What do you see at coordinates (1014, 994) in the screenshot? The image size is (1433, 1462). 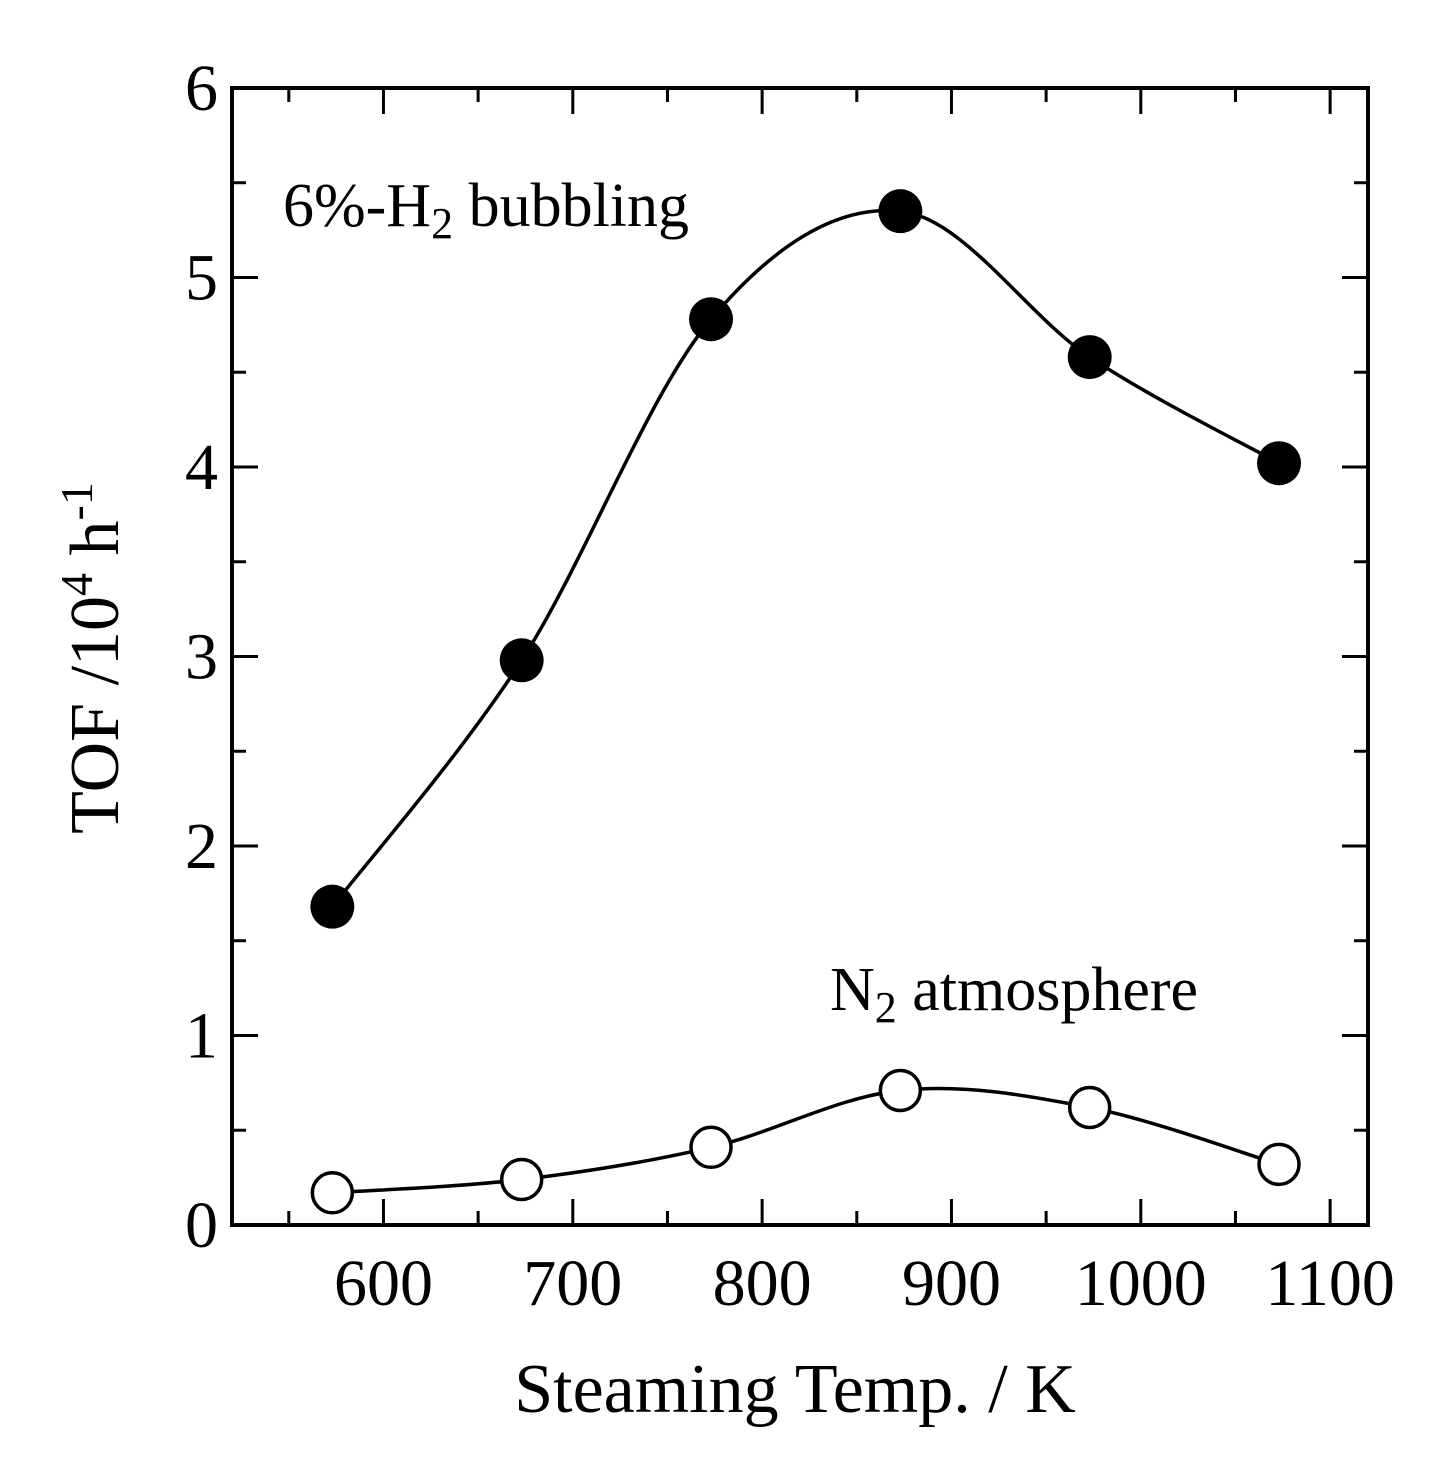 I see `n2-series-annotation: N2 atmosphere` at bounding box center [1014, 994].